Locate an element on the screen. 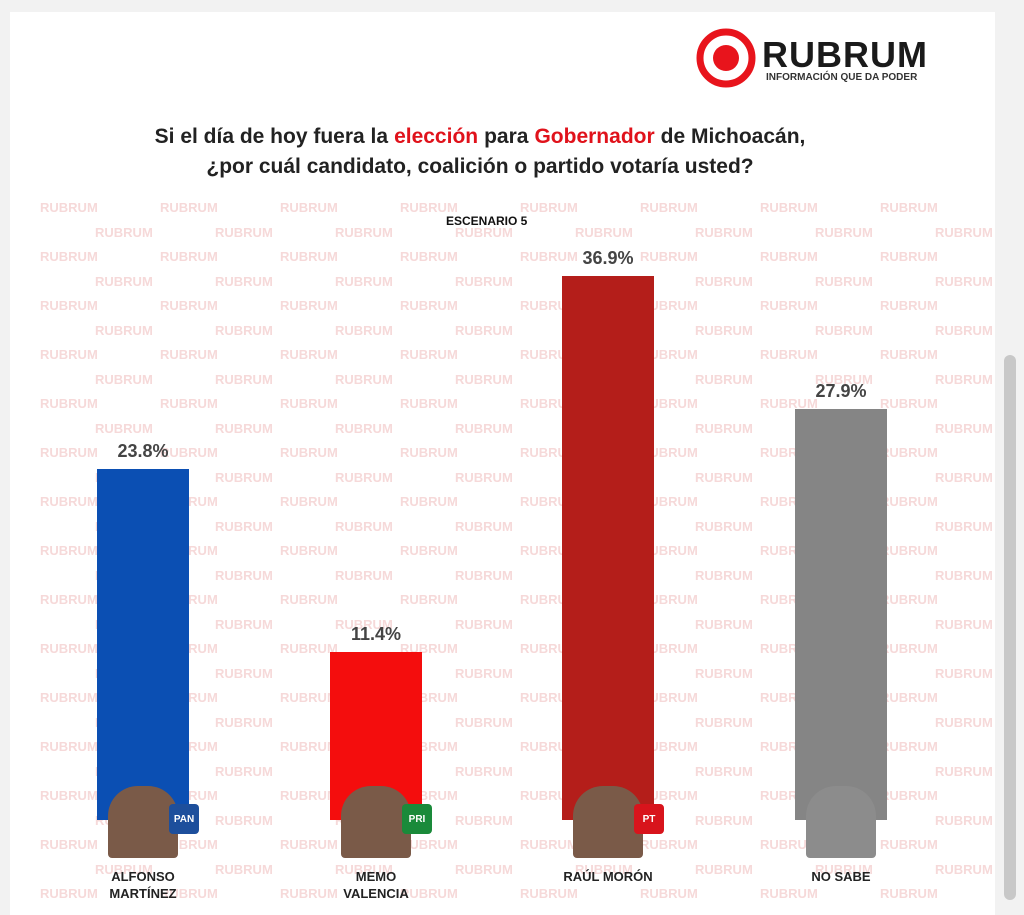  logo-ring is located at coordinates (726, 58).